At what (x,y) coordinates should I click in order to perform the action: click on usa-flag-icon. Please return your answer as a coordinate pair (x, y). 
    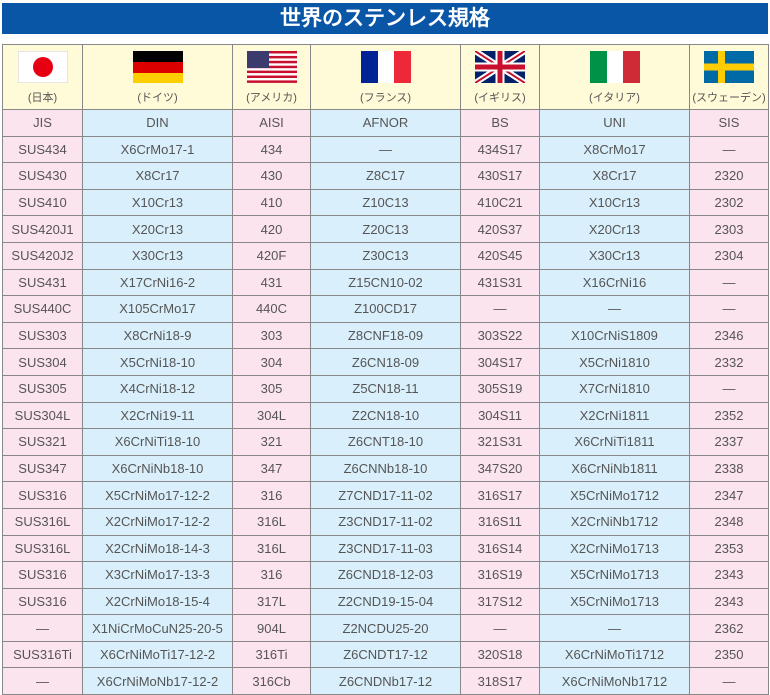
    Looking at the image, I should click on (271, 67).